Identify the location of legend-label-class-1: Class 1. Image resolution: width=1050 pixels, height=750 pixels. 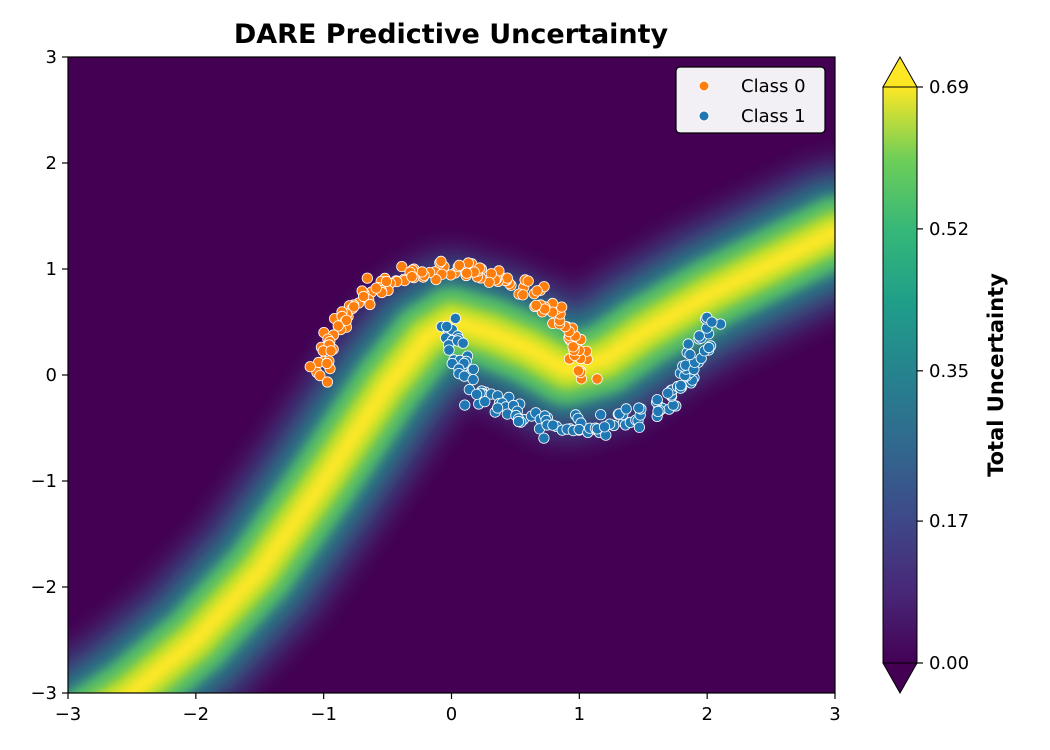
(773, 116).